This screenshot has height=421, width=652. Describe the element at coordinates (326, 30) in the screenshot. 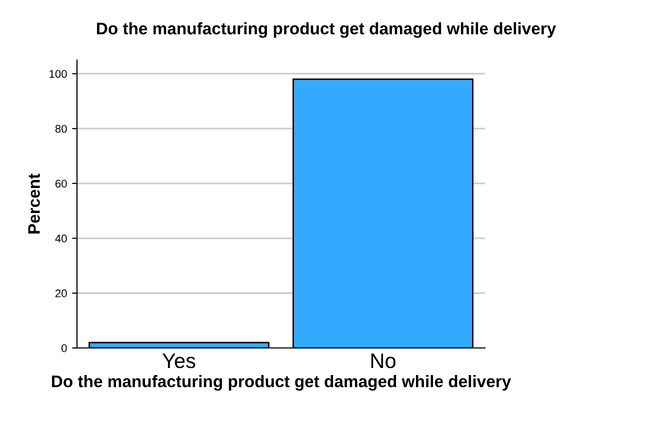

I see `chart-title: Do the manufacturing product get damaged while delivery` at that location.